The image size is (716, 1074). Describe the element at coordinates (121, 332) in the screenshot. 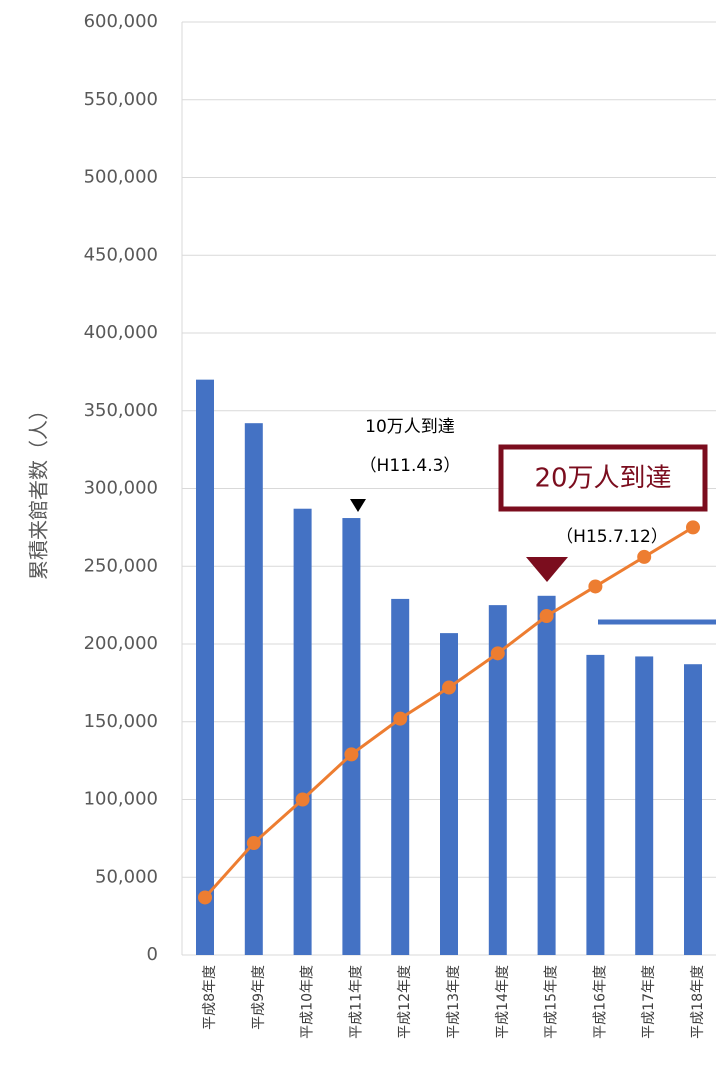

I see `y-tick-label: 400,000` at that location.